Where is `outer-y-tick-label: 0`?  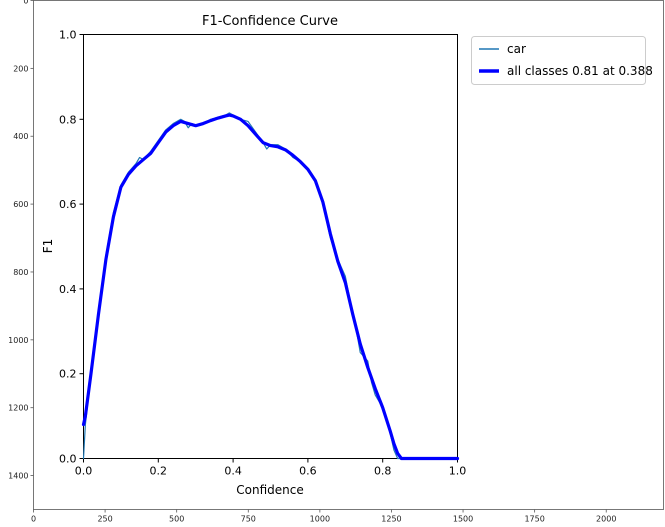 outer-y-tick-label: 0 is located at coordinates (25, 3).